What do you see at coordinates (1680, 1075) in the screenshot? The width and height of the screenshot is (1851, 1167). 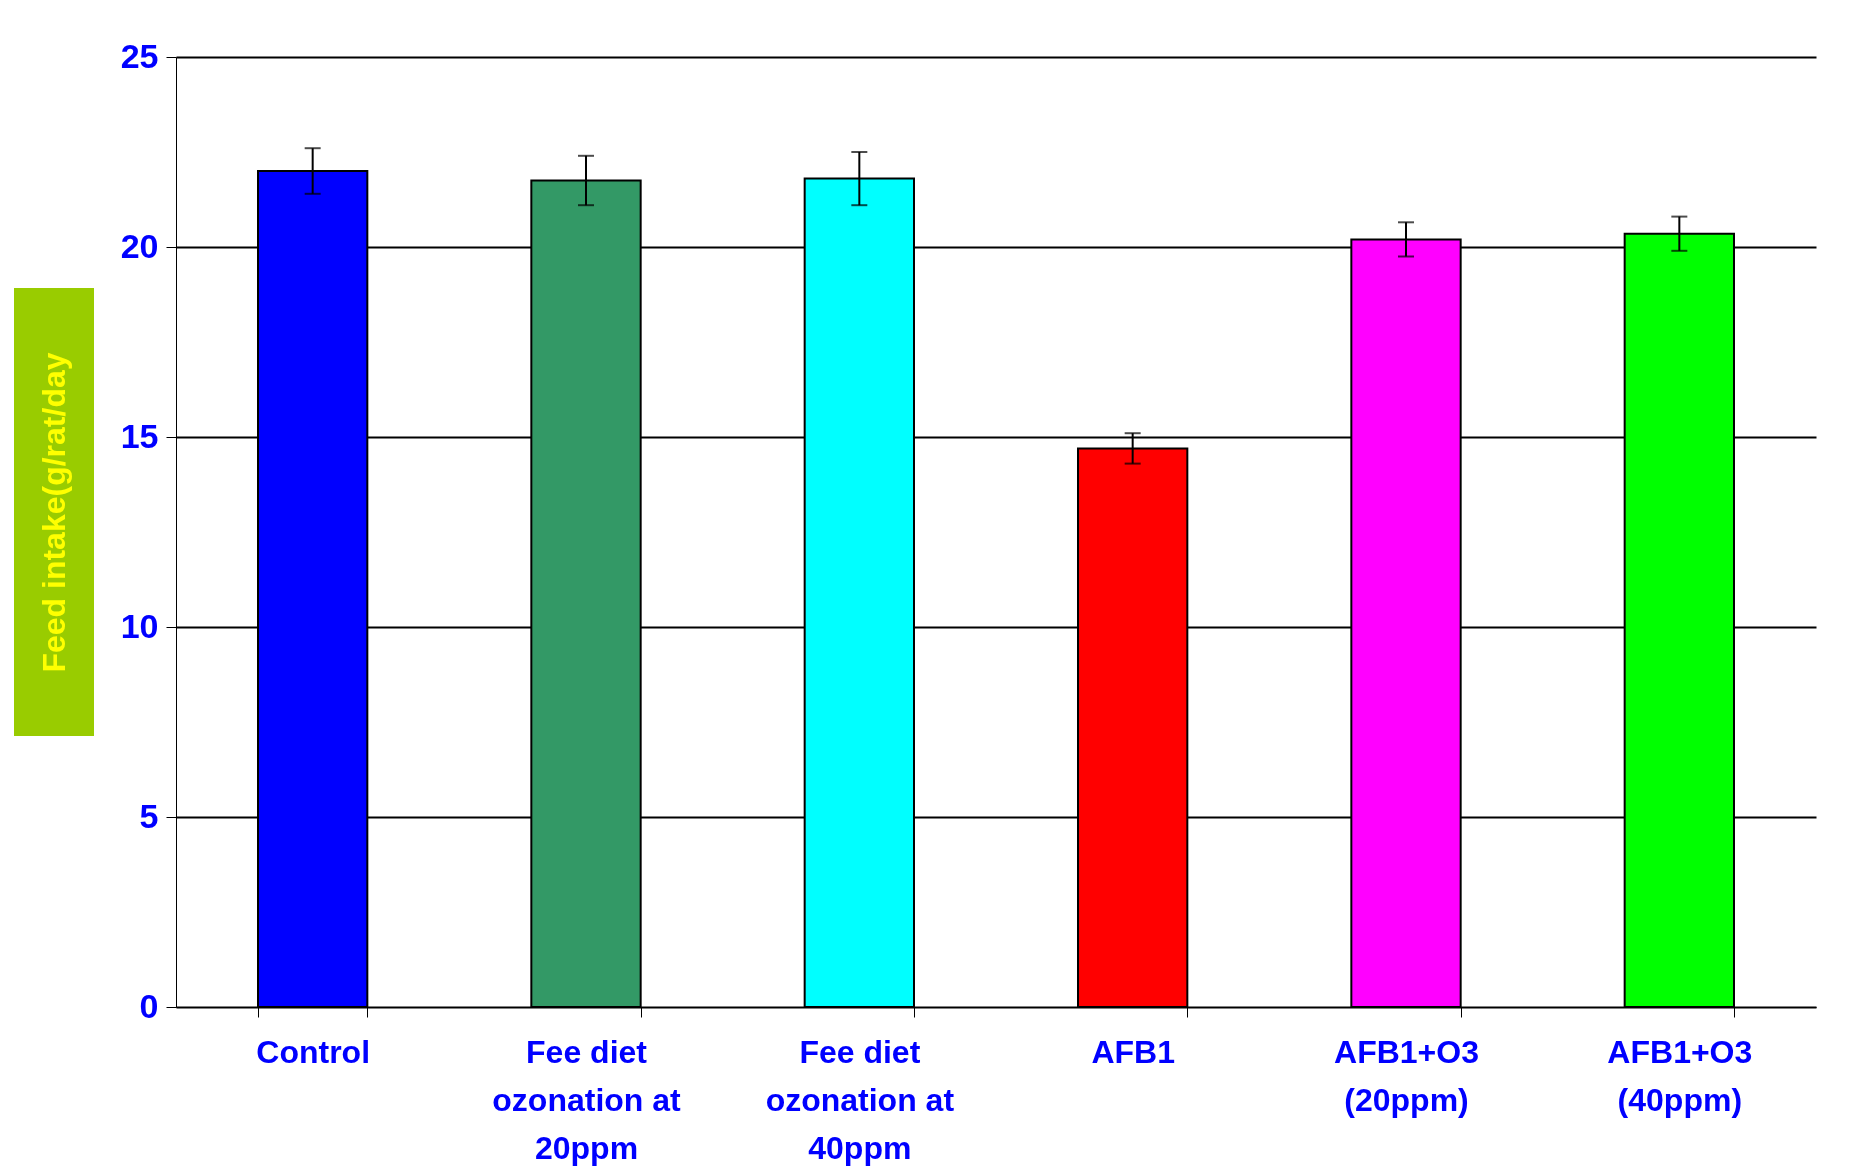 I see `x-tick-label: AFB1+O3 (40ppm)` at bounding box center [1680, 1075].